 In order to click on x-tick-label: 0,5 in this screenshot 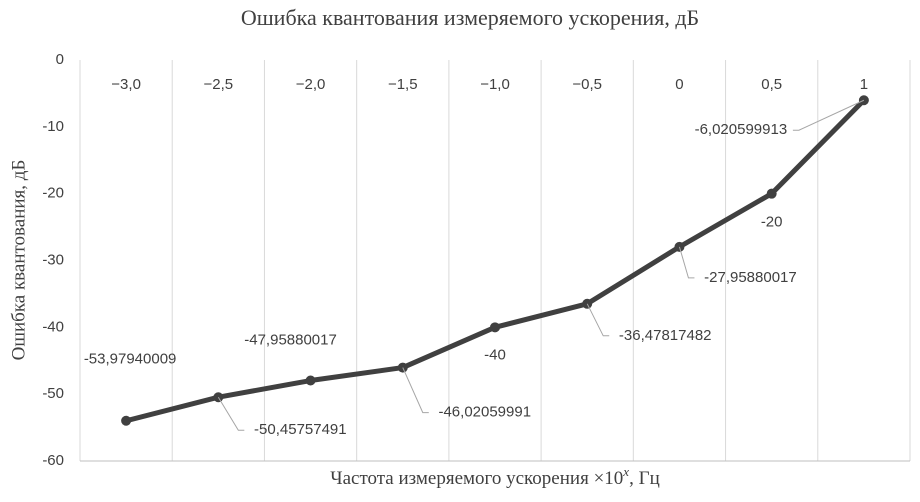, I will do `click(771, 84)`.